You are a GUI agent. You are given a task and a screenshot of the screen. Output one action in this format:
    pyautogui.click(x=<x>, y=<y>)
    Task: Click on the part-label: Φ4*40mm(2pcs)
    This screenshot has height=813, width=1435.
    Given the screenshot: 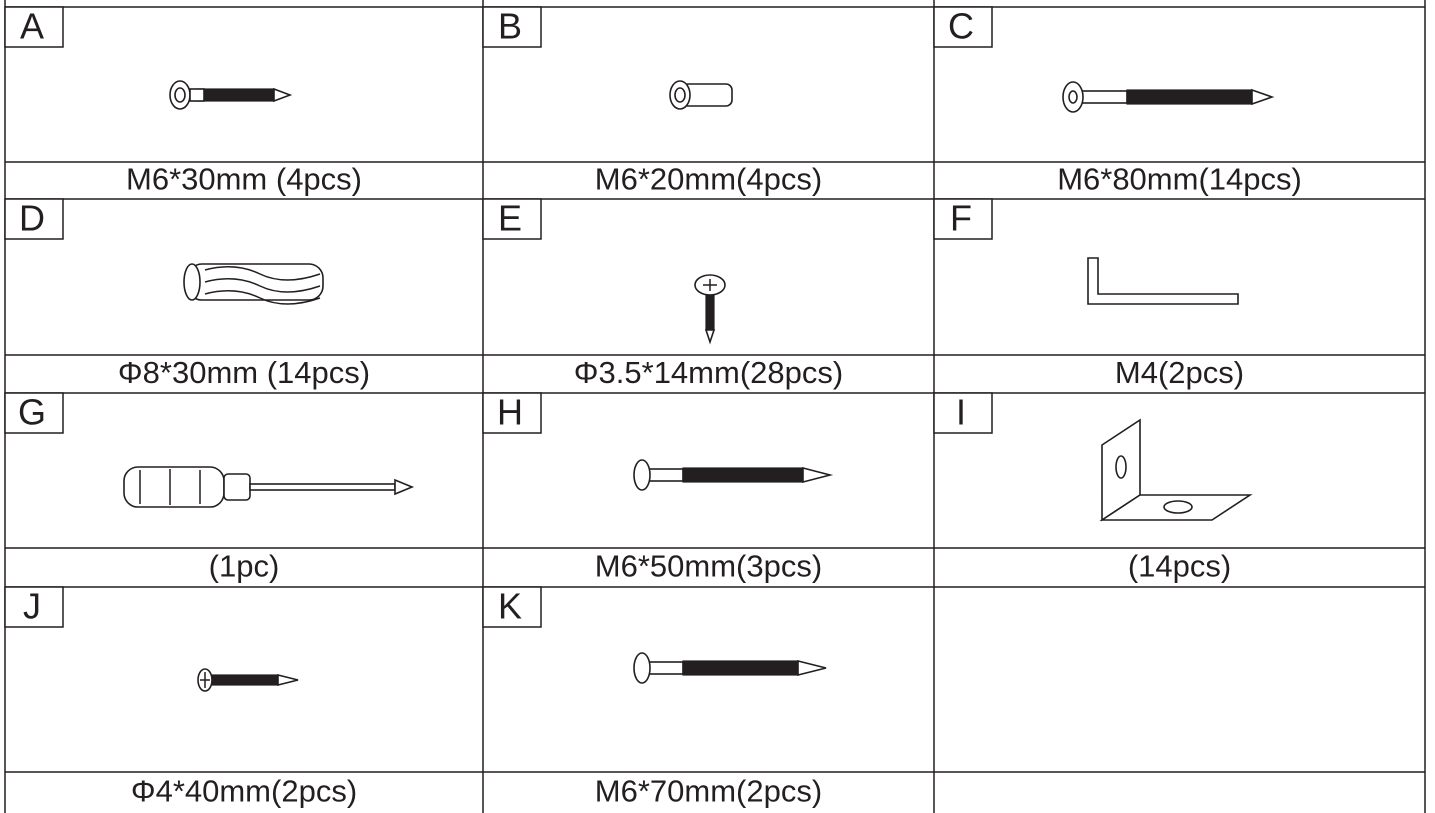 What is the action you would take?
    pyautogui.click(x=244, y=791)
    